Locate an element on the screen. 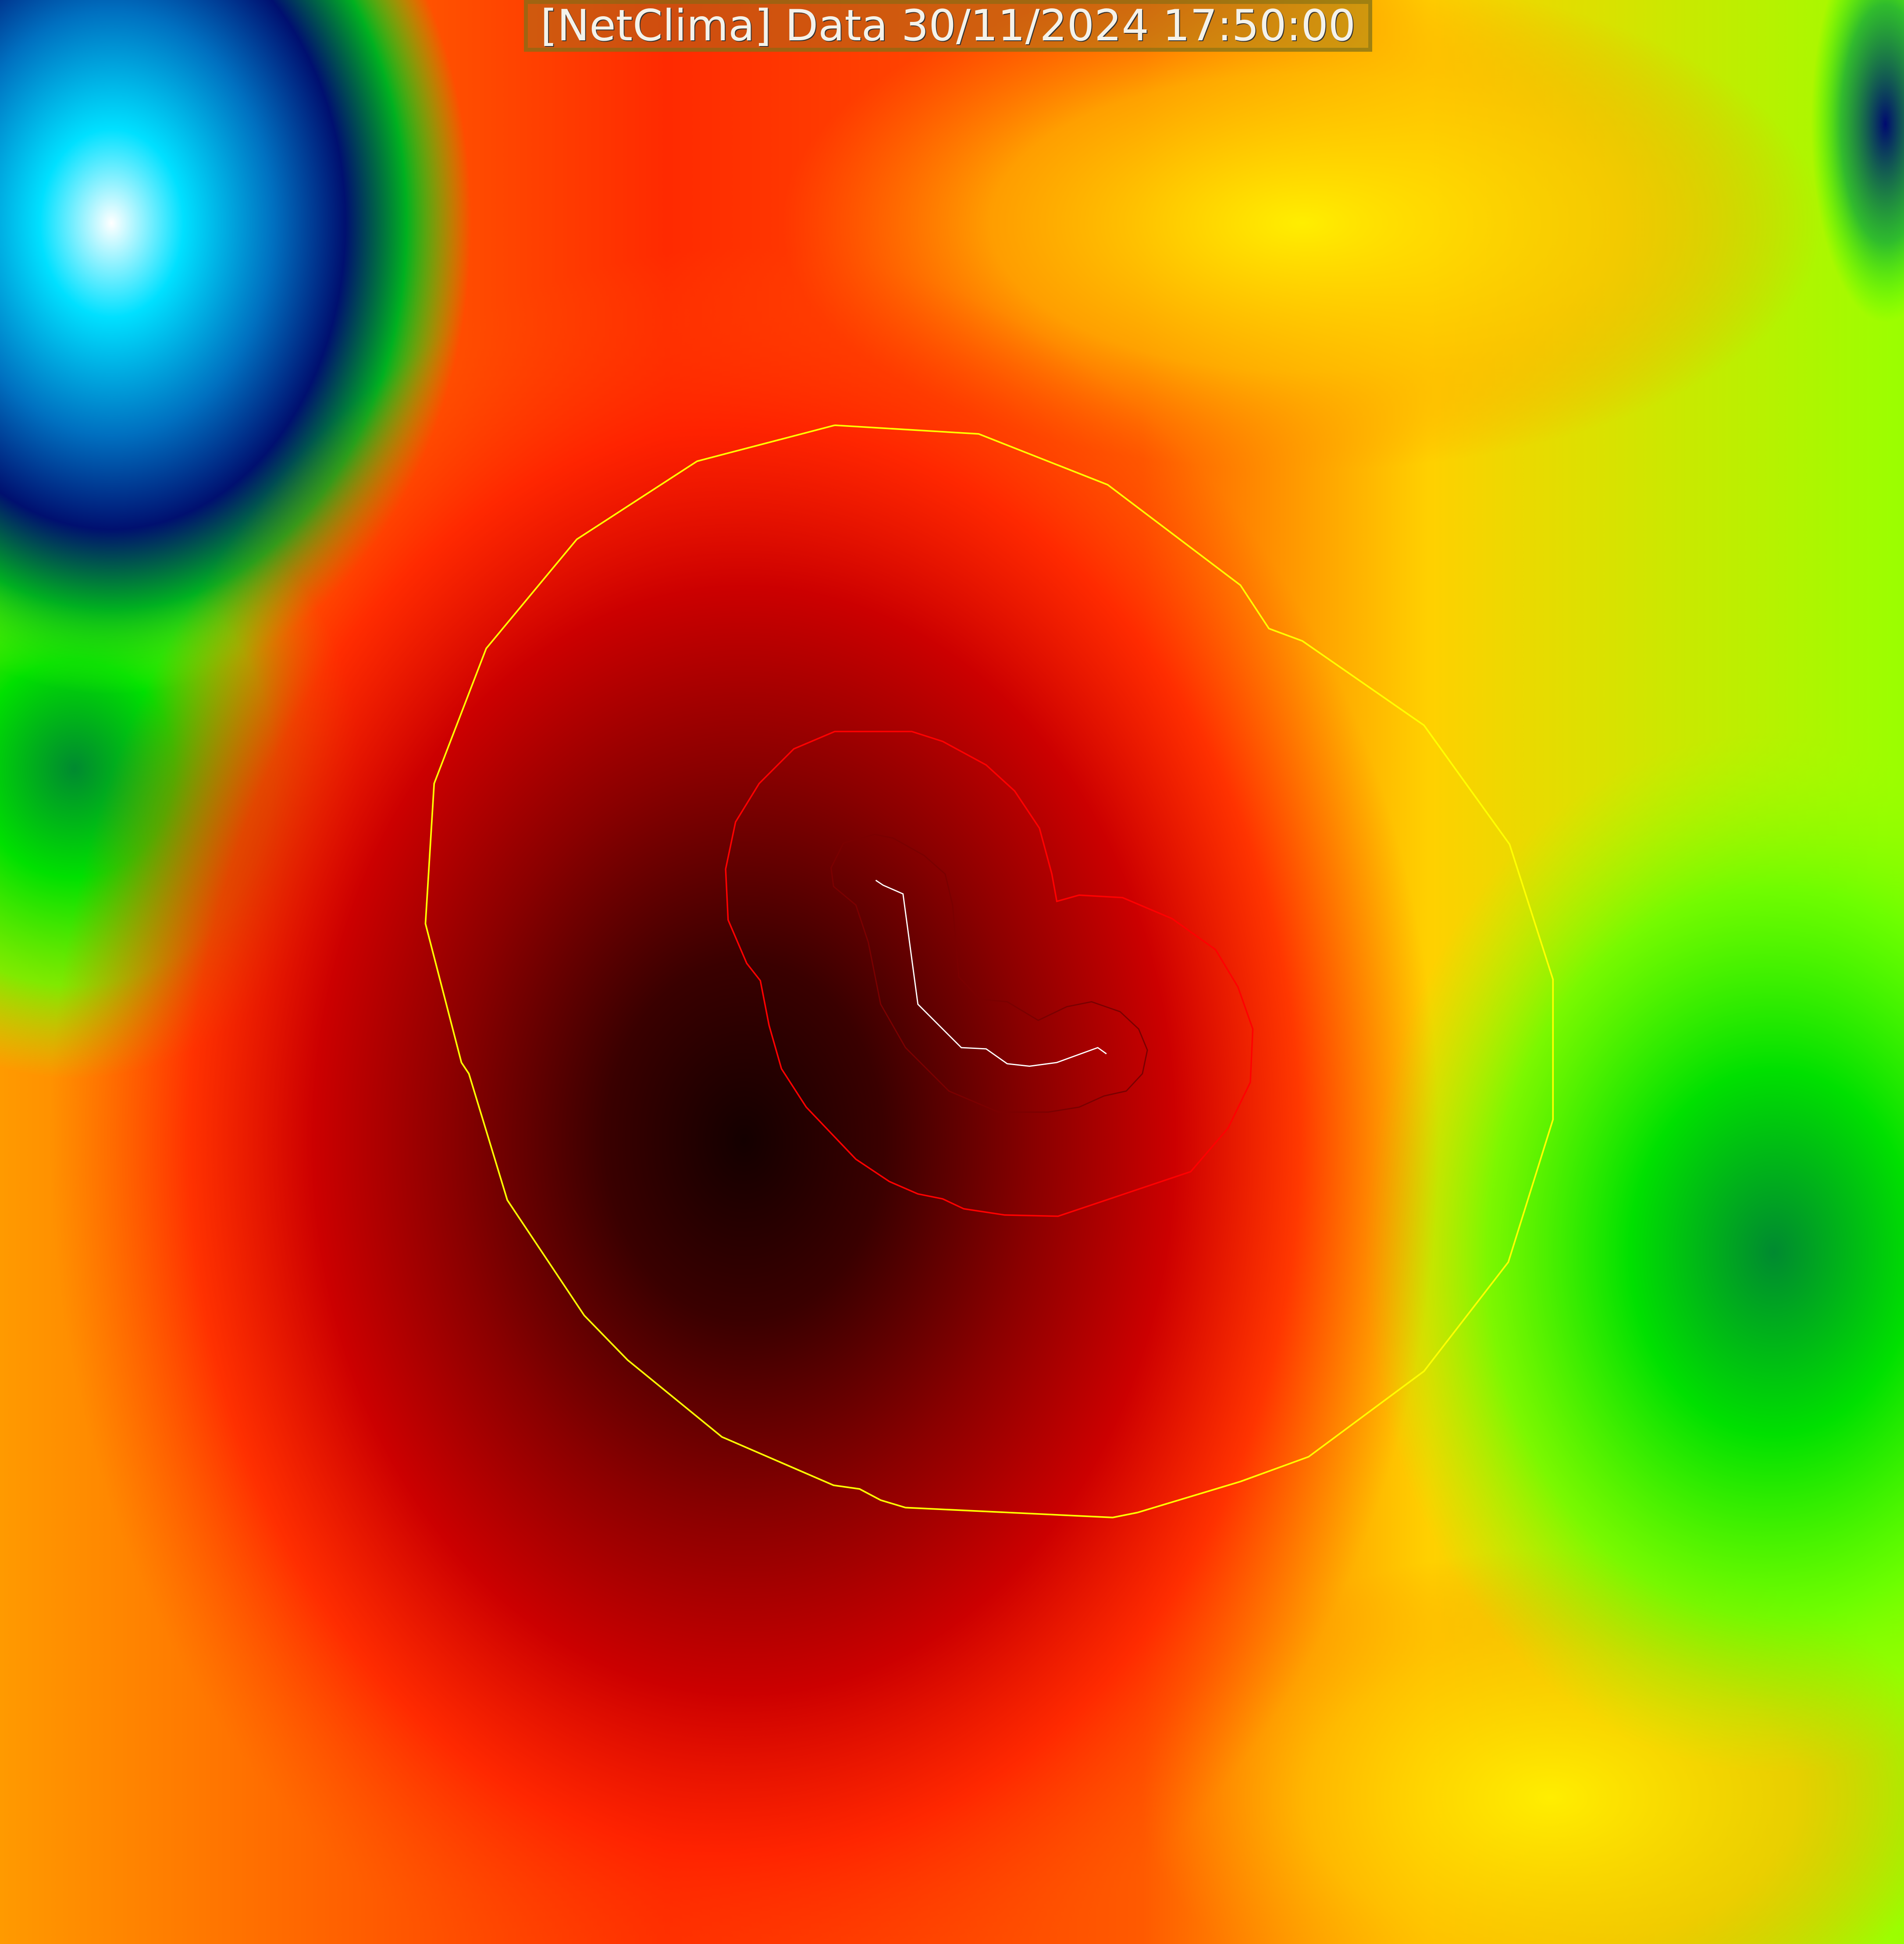 The width and height of the screenshot is (1904, 1944). inner-contour is located at coordinates (989, 974).